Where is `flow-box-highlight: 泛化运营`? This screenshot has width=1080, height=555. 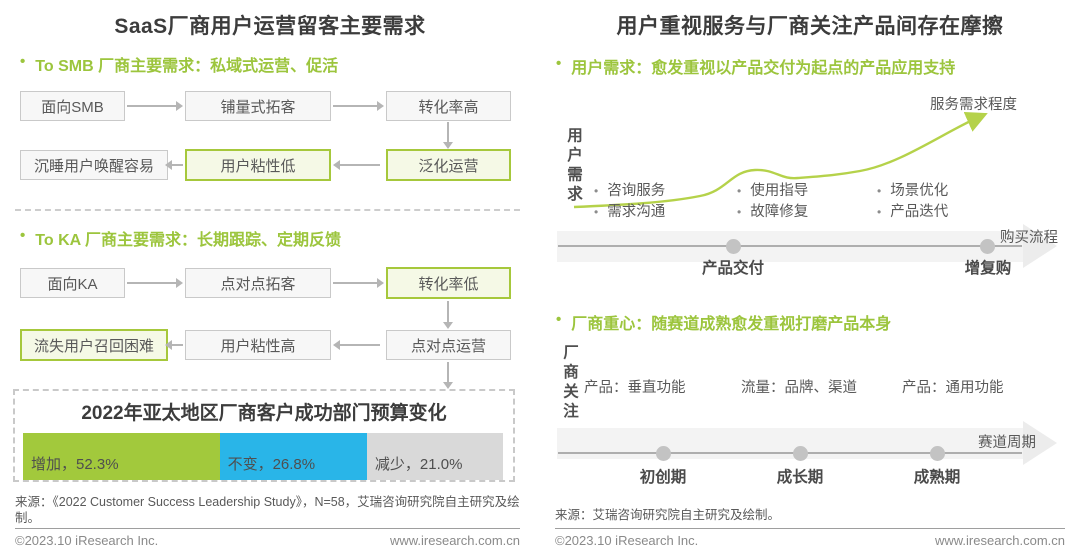
flow-box-highlight: 泛化运营 is located at coordinates (448, 165).